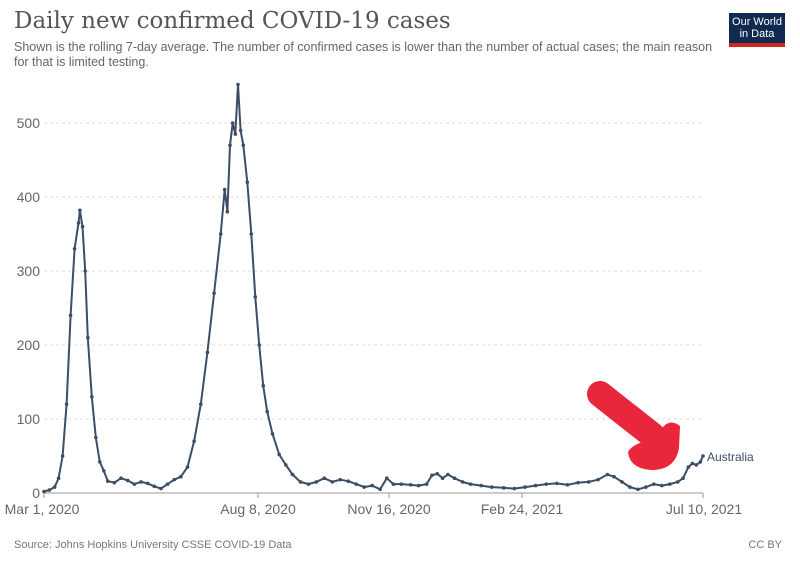 This screenshot has width=800, height=564. What do you see at coordinates (765, 545) in the screenshot?
I see `license-link: CC BY` at bounding box center [765, 545].